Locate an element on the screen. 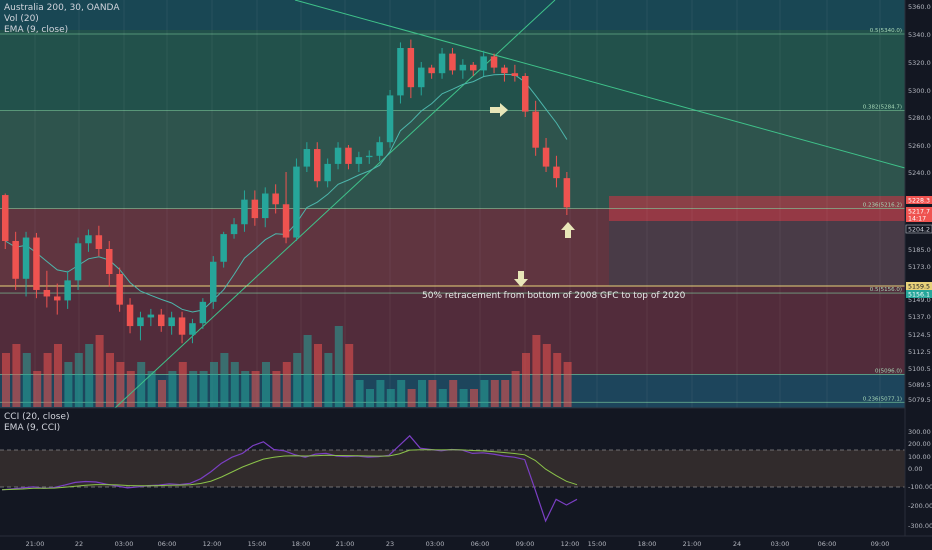 Image resolution: width=932 pixels, height=550 pixels. ema-legend: EMA (9, close) is located at coordinates (36, 30).